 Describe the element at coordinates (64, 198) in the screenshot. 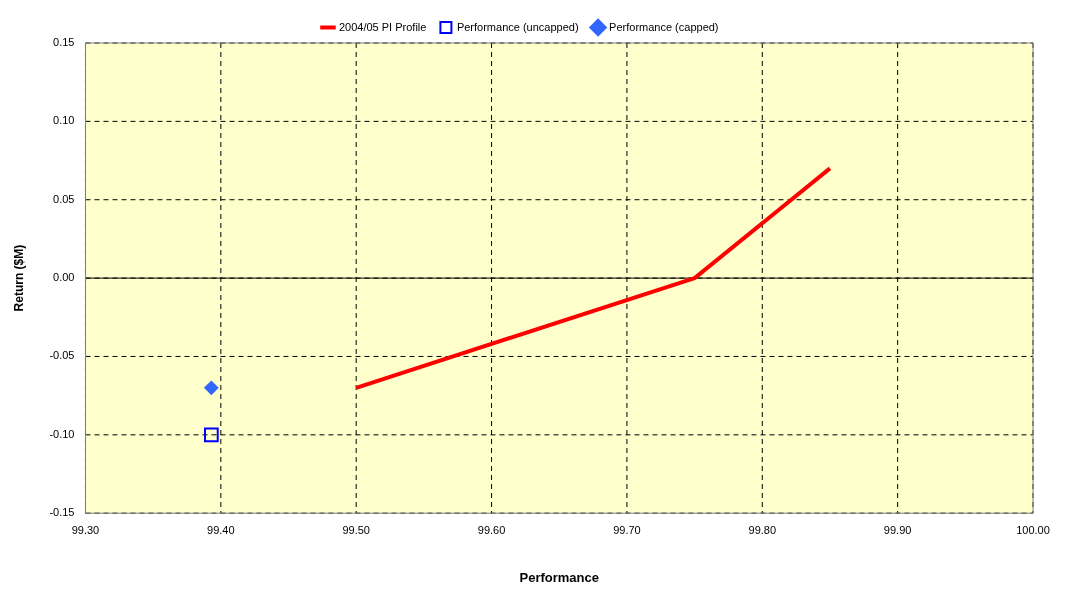

I see `y-tick-label: 0.05` at that location.